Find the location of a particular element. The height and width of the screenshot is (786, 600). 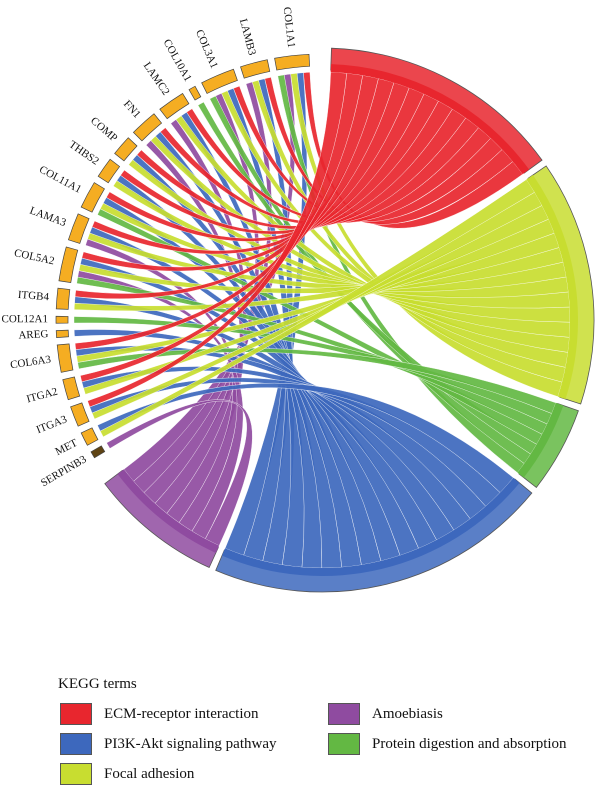

legend-label-prot: Protein digestion and absorption is located at coordinates (469, 743).